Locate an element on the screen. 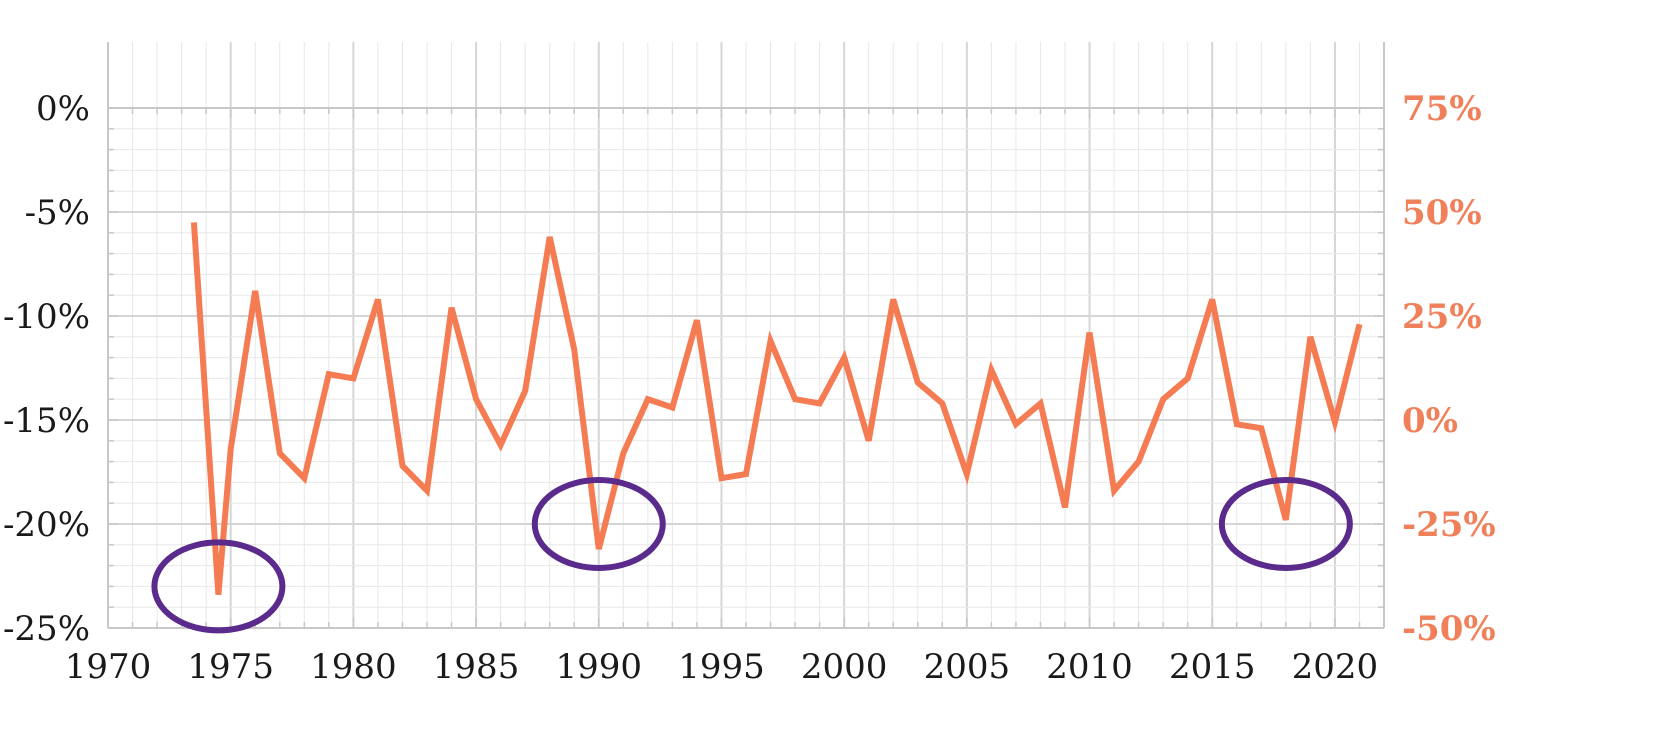  y-right-tick-label: 75% is located at coordinates (1442, 109).